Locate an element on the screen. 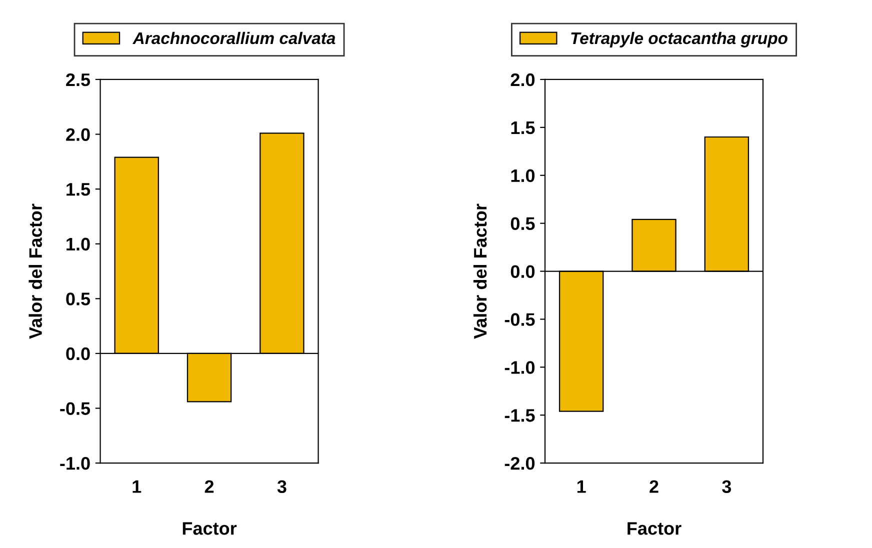  y-tick-label: -1.5 is located at coordinates (519, 415).